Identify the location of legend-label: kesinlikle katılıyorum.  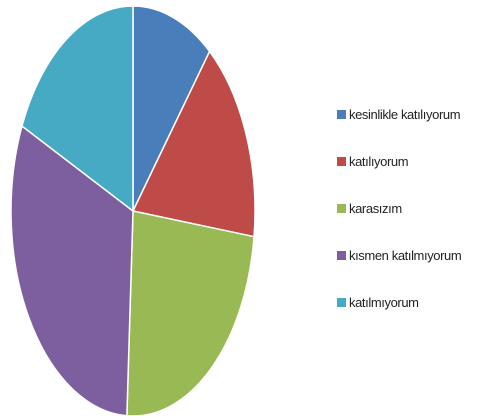
(405, 114).